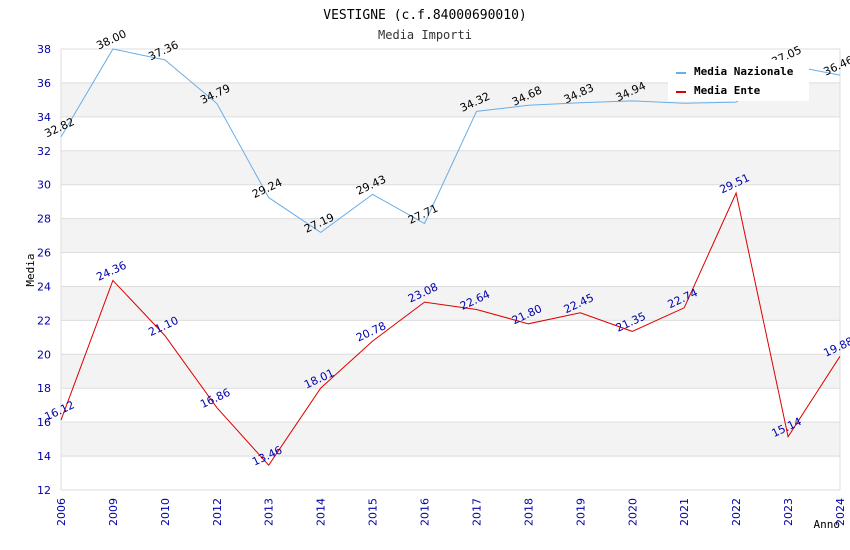 This screenshot has width=850, height=550. What do you see at coordinates (744, 71) in the screenshot?
I see `legend-label-media-nazionale: Media Nazionale` at bounding box center [744, 71].